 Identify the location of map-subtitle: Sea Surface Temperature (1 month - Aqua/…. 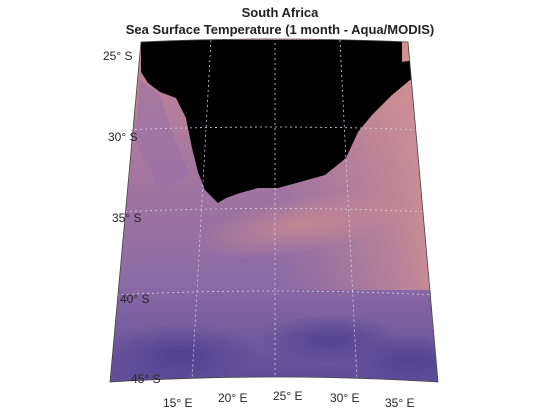
(280, 29).